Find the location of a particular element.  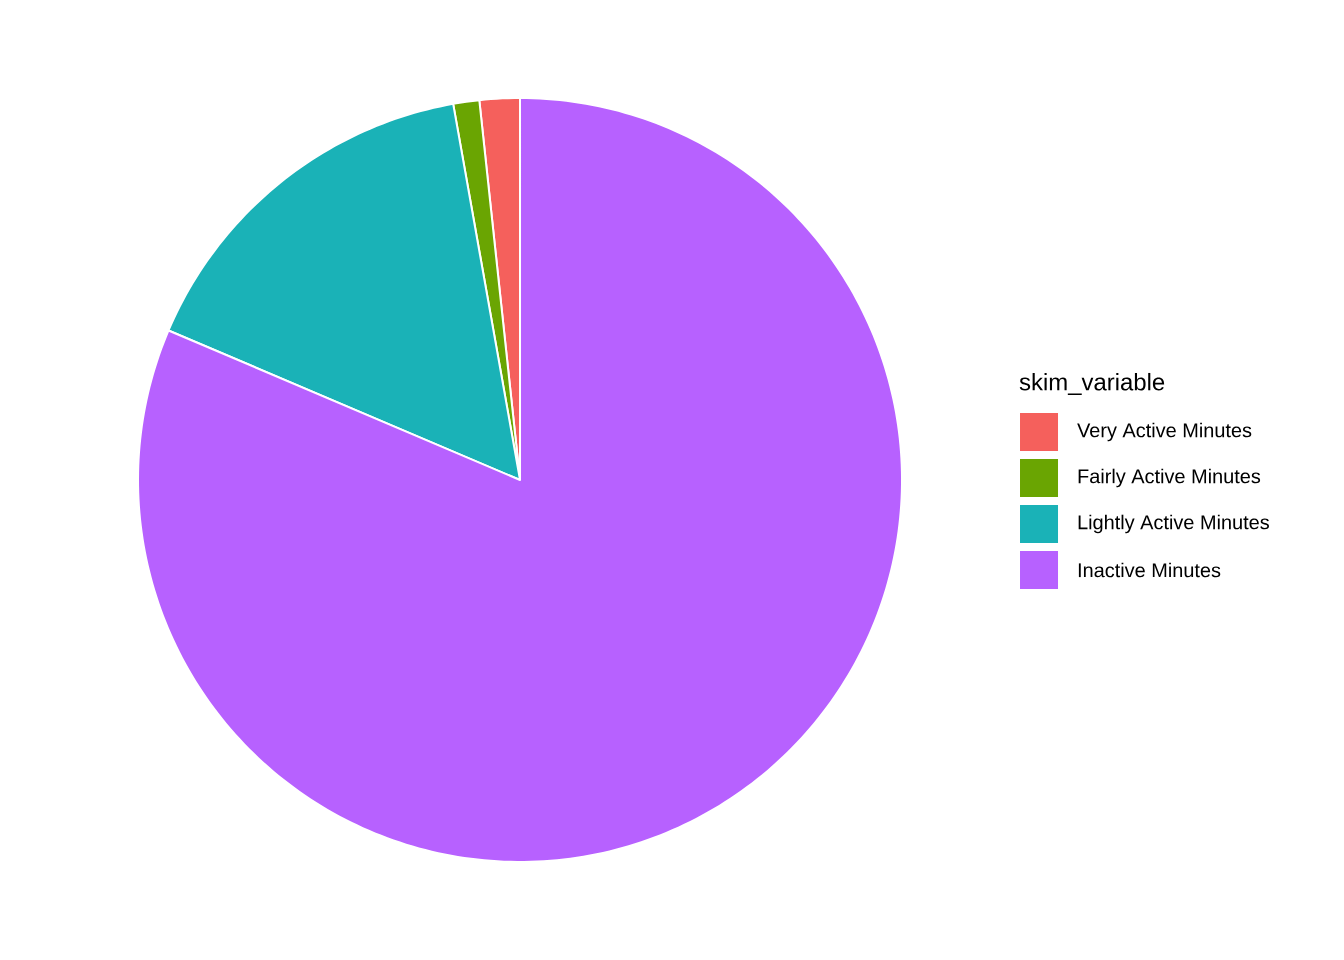

legend-label: Very Active Minutes is located at coordinates (1164, 432).